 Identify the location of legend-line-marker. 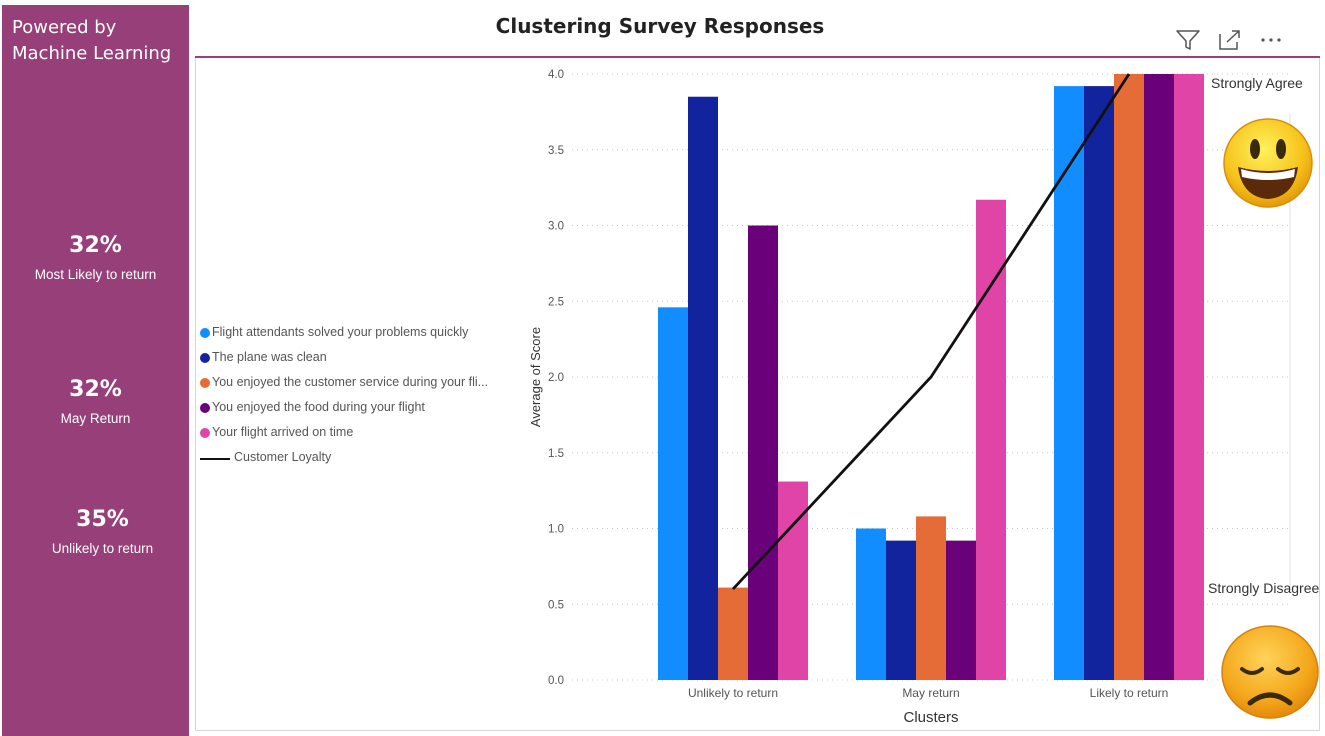
(215, 459).